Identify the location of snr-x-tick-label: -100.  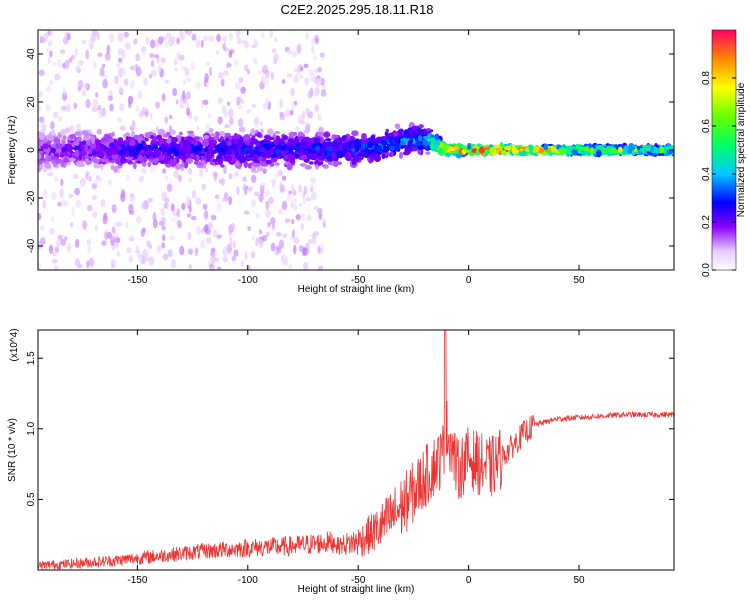
(248, 580).